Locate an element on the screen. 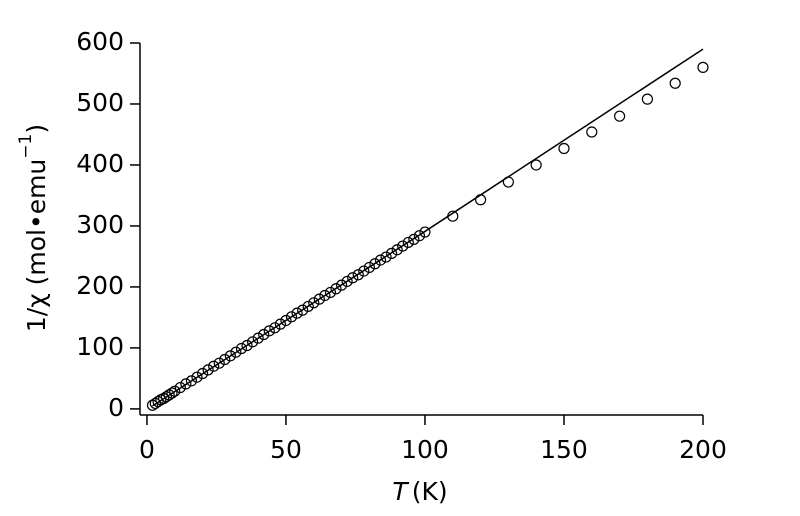 This screenshot has height=516, width=800. x-tick-label: 0 is located at coordinates (147, 449).